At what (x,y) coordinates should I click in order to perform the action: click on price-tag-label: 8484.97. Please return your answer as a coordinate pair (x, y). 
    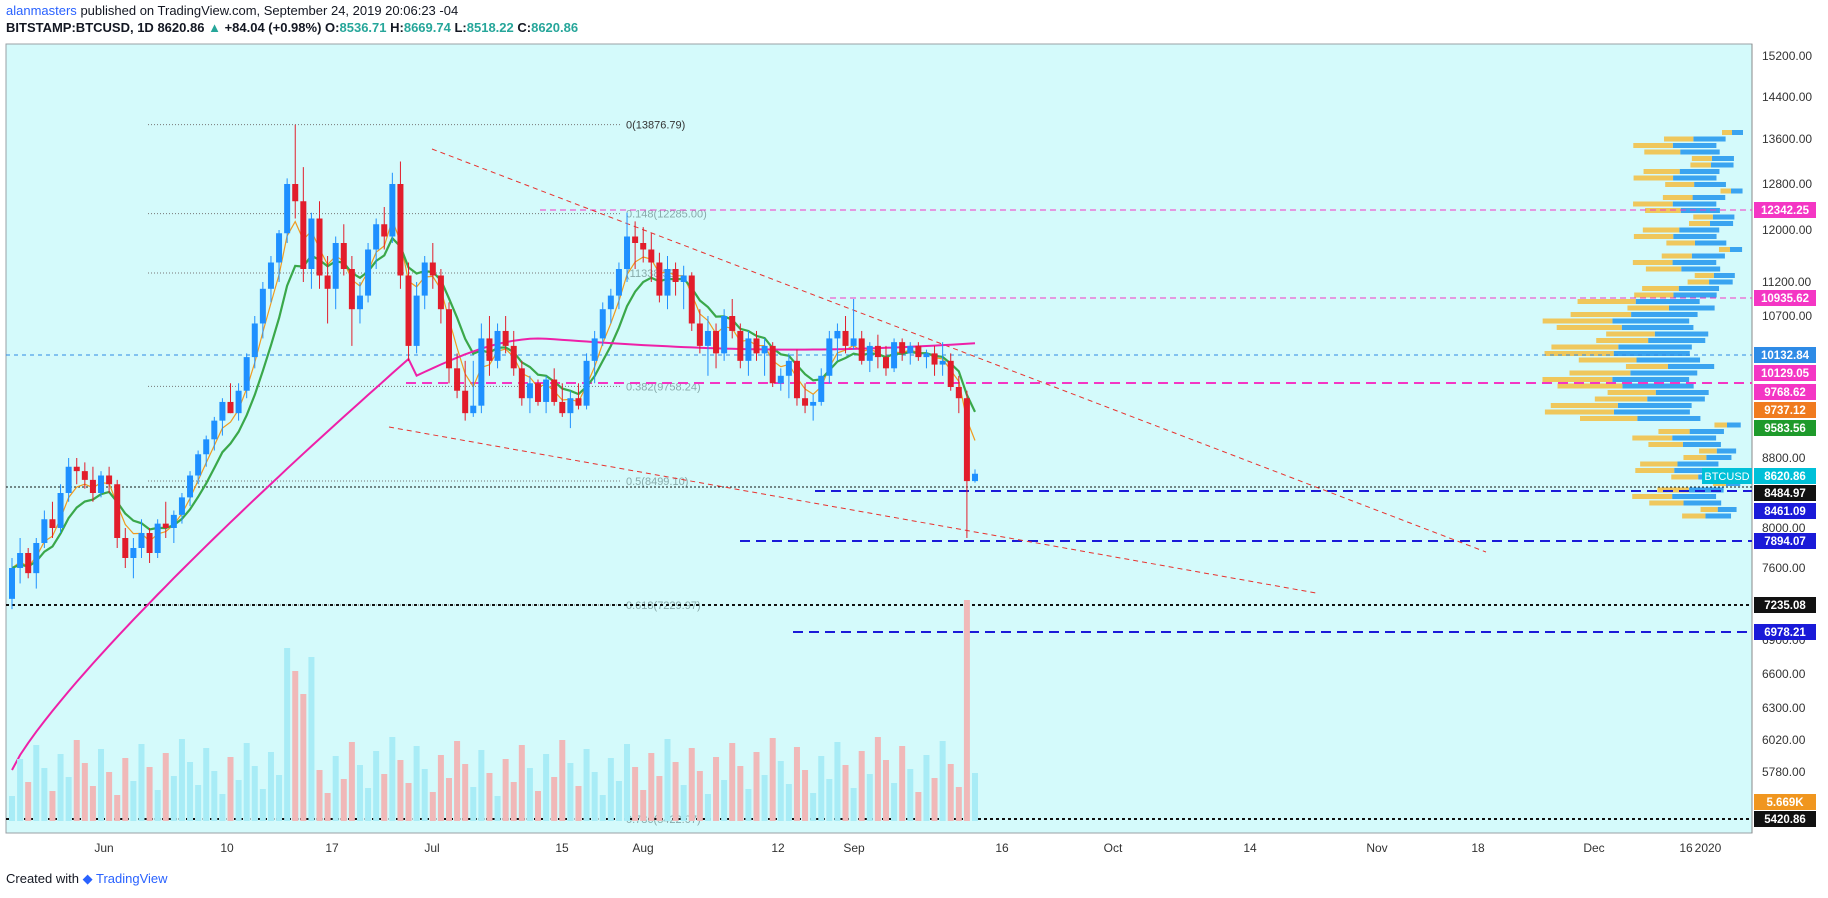
    Looking at the image, I should click on (1785, 494).